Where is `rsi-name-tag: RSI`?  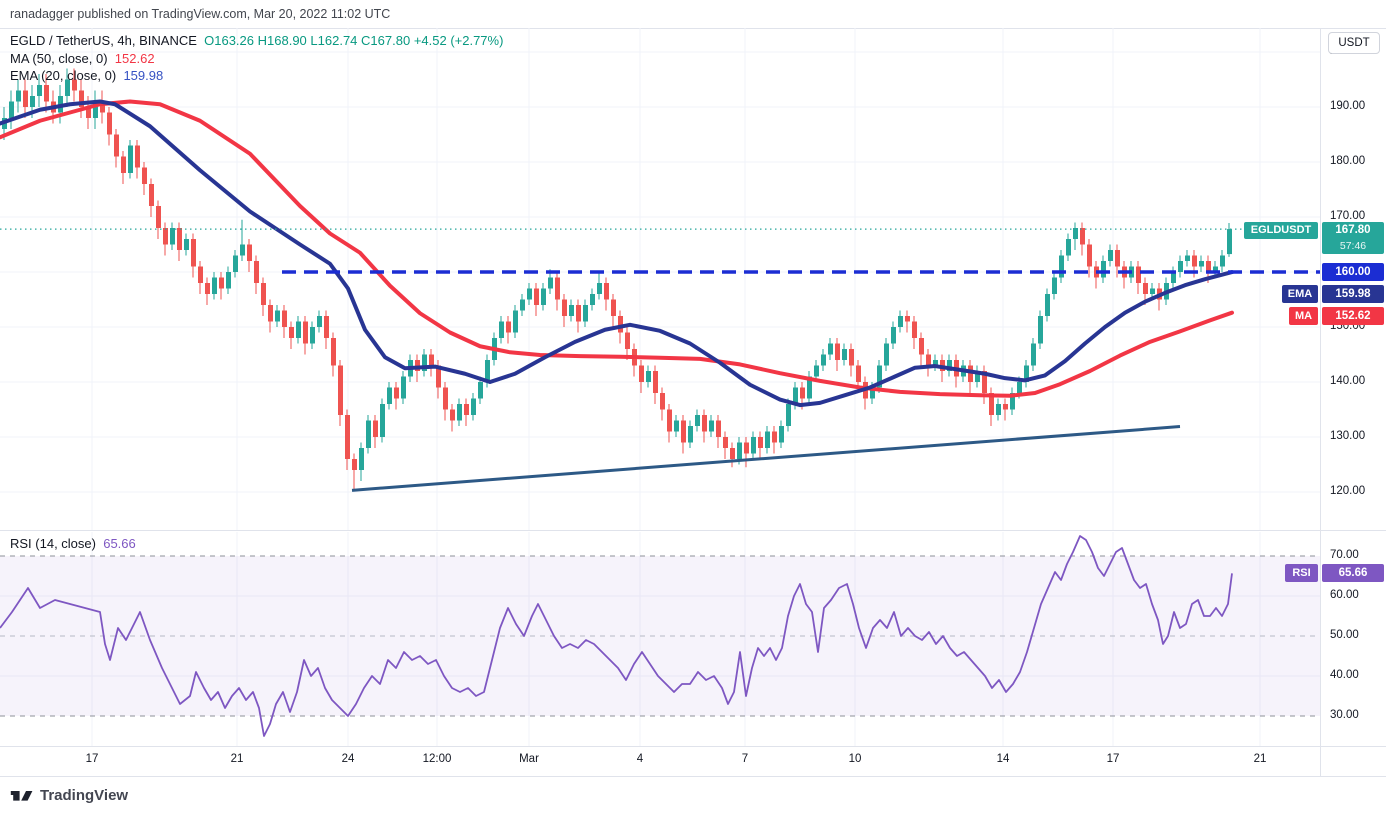 rsi-name-tag: RSI is located at coordinates (1301, 573).